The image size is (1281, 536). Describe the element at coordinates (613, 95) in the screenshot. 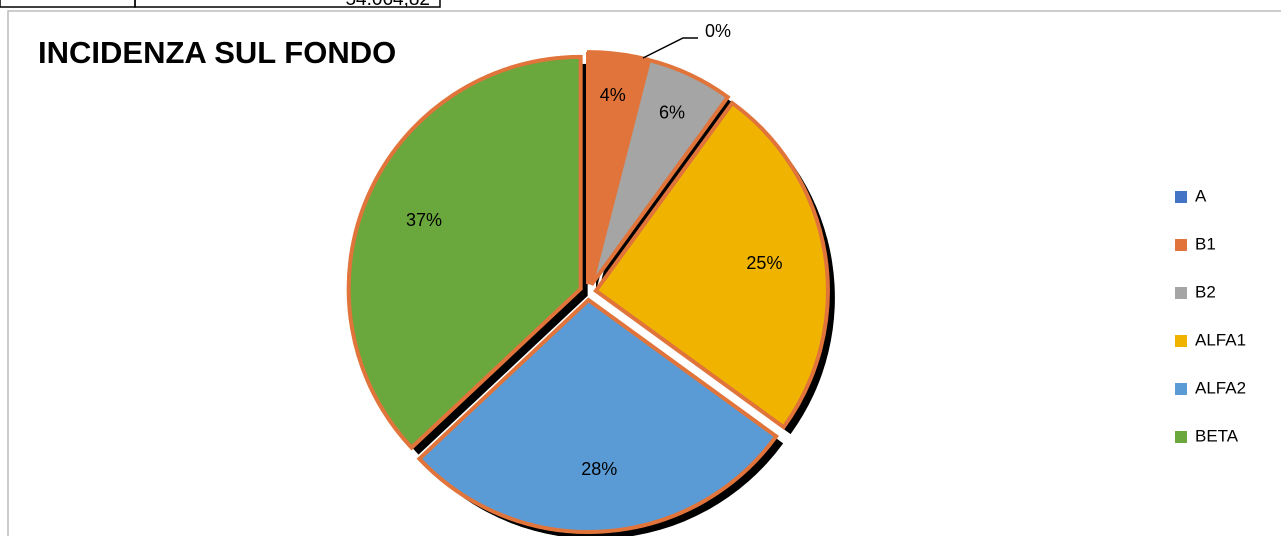

I see `data-label: 4%` at that location.